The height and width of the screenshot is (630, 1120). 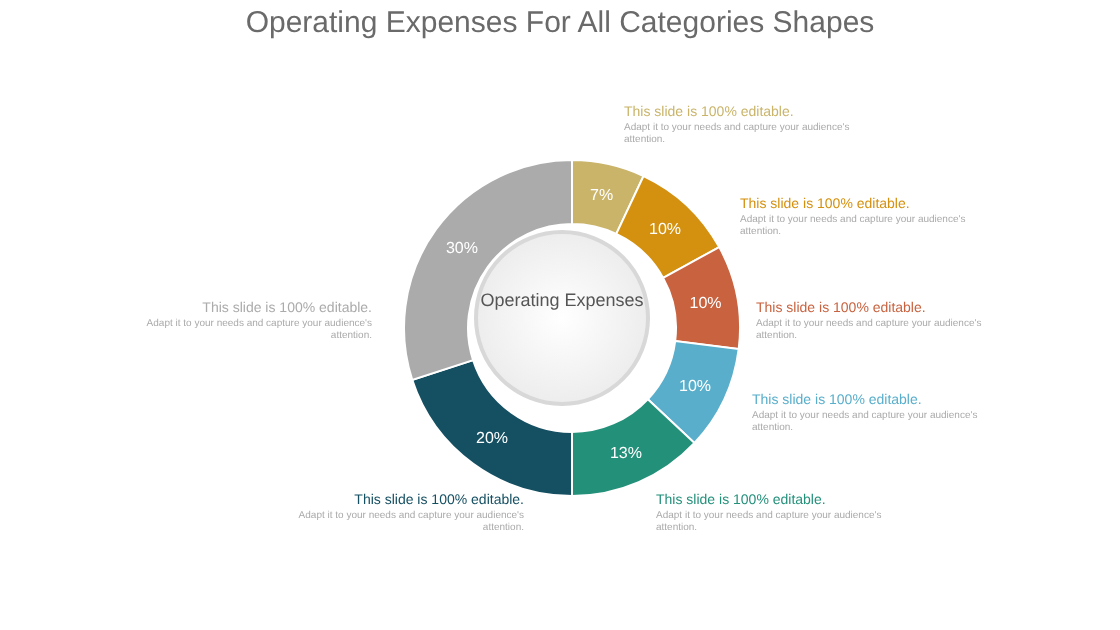 I want to click on data-label: 7%, so click(x=602, y=195).